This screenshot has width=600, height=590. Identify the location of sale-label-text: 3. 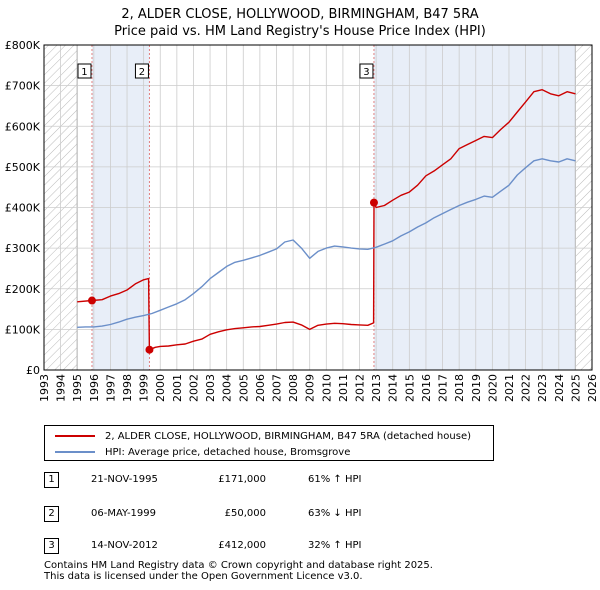
(366, 72).